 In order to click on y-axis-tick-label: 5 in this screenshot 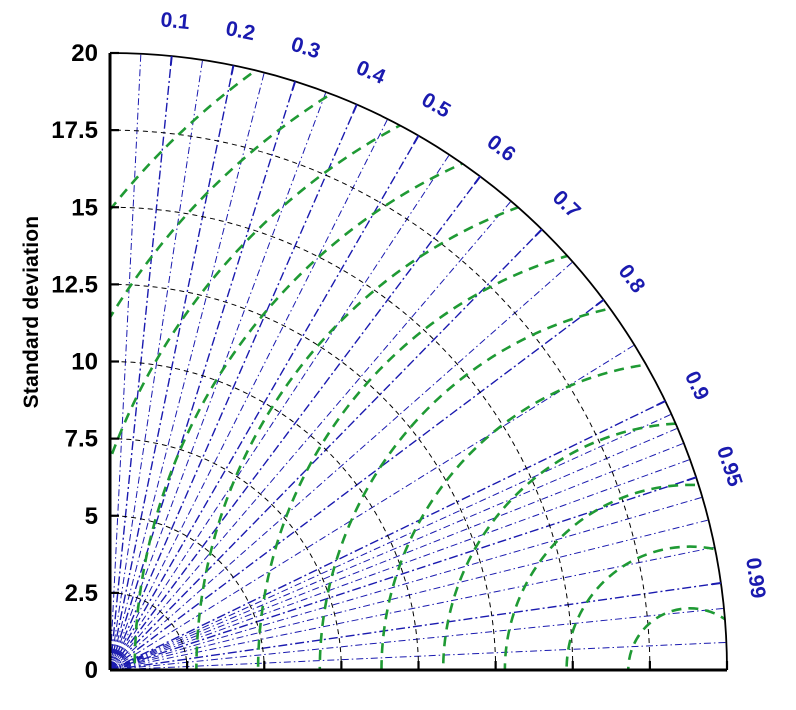, I will do `click(91, 516)`.